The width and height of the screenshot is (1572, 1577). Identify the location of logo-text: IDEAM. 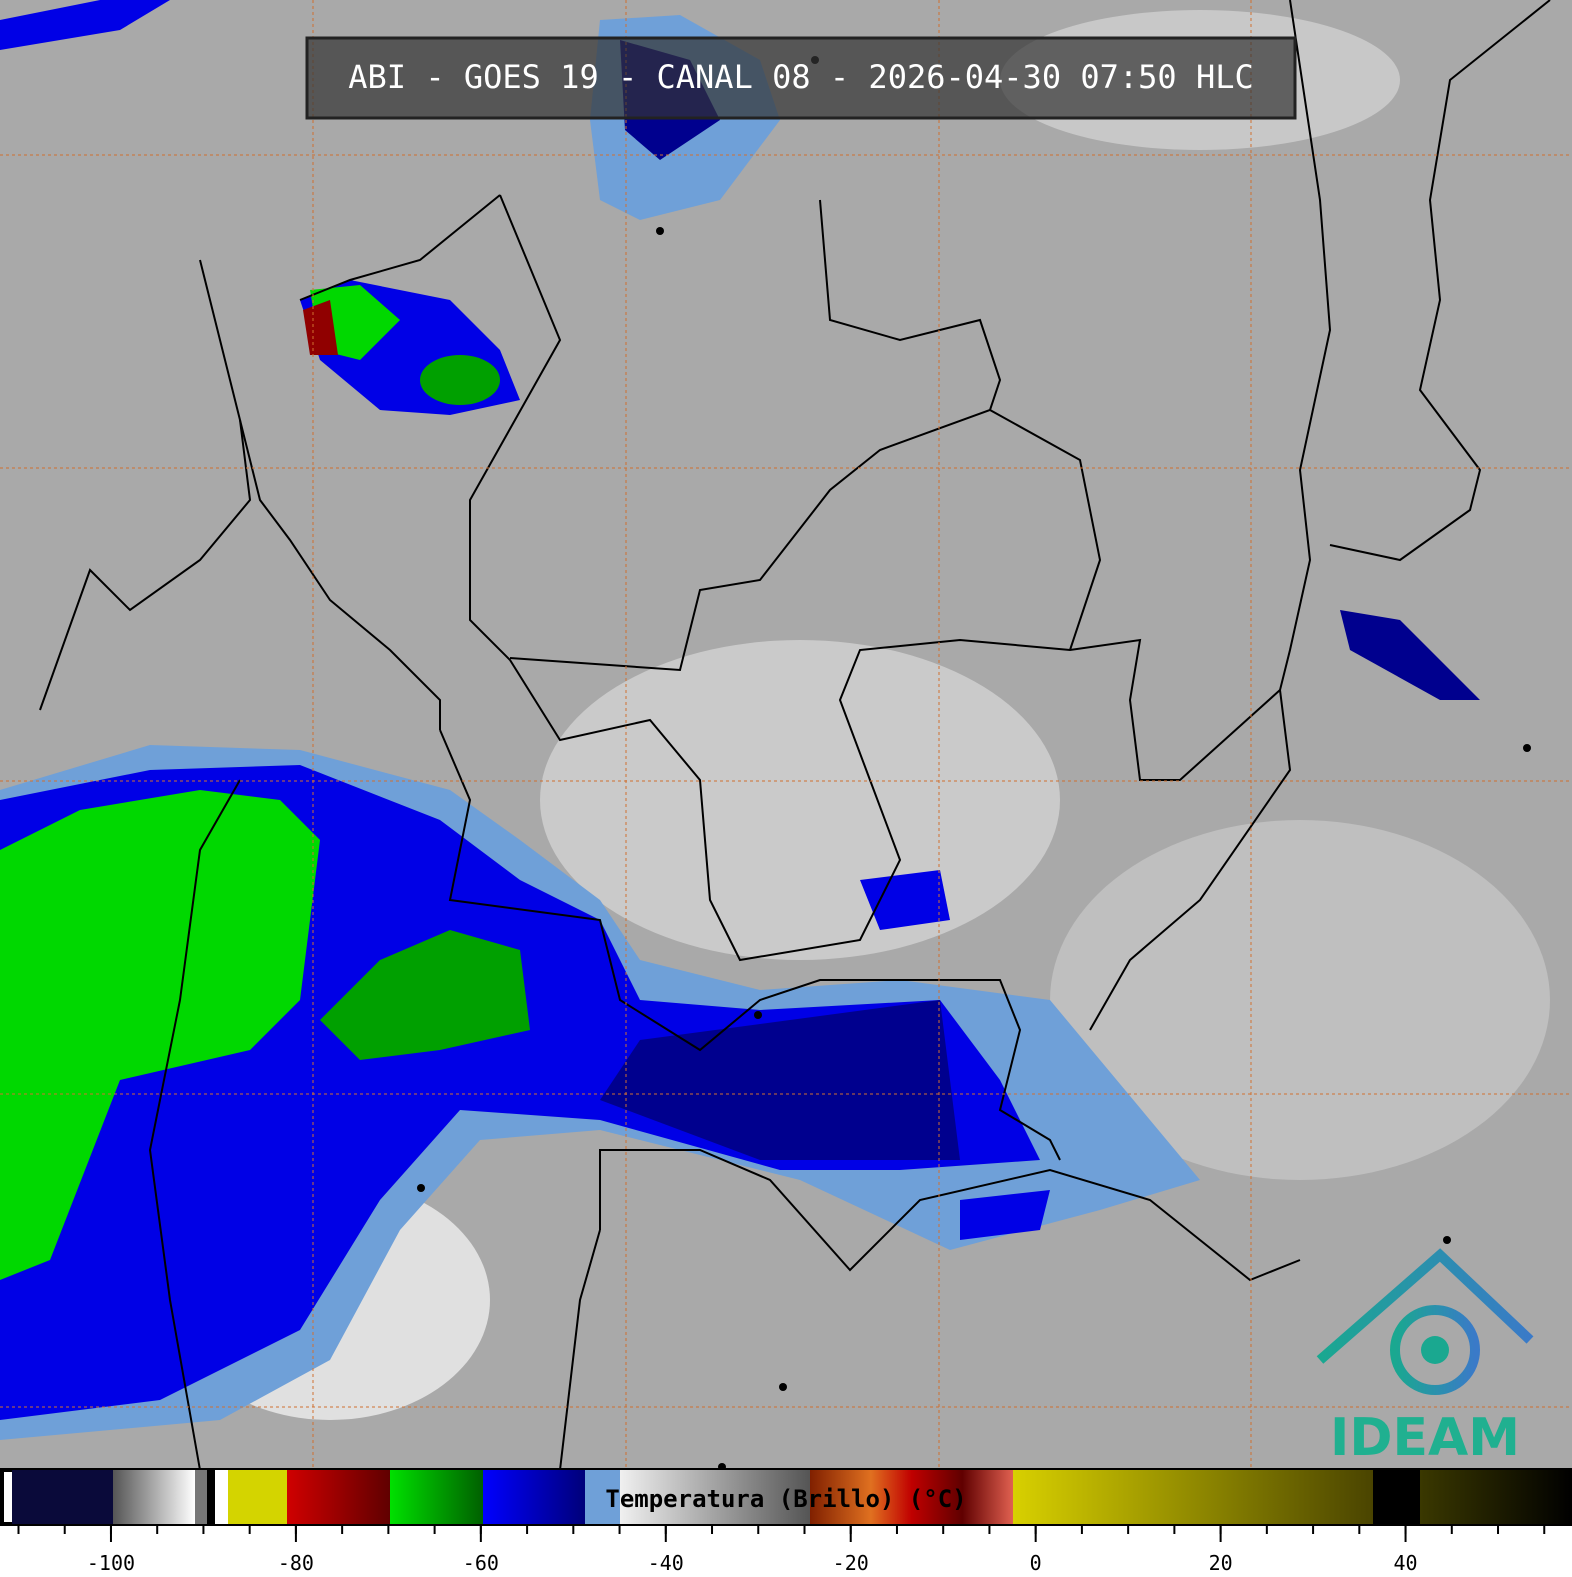
(1425, 1438).